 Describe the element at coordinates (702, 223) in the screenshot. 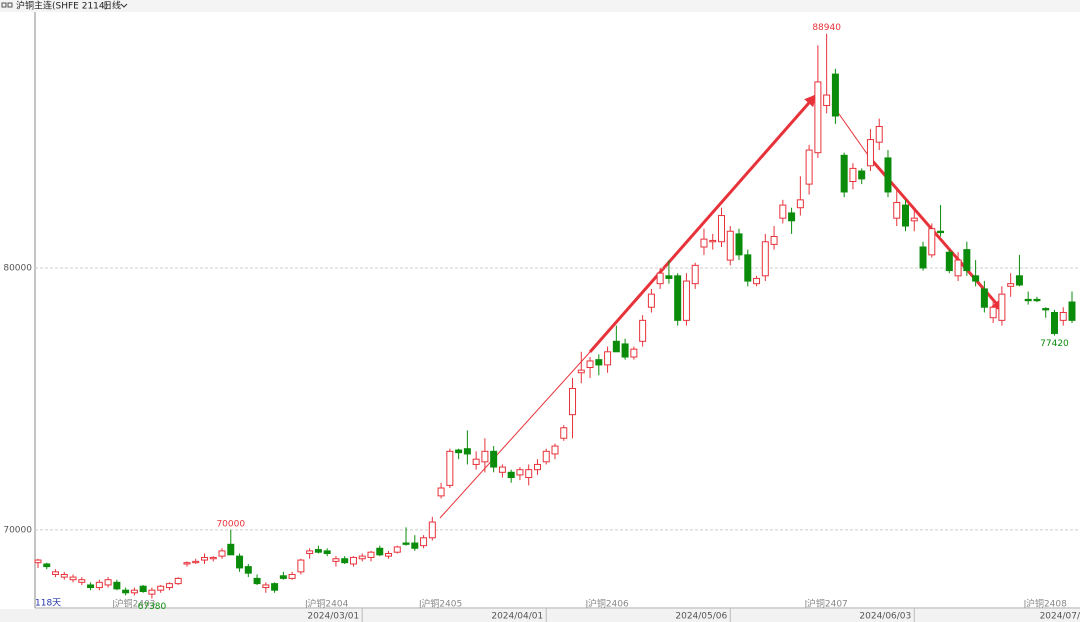

I see `trend-arrow` at that location.